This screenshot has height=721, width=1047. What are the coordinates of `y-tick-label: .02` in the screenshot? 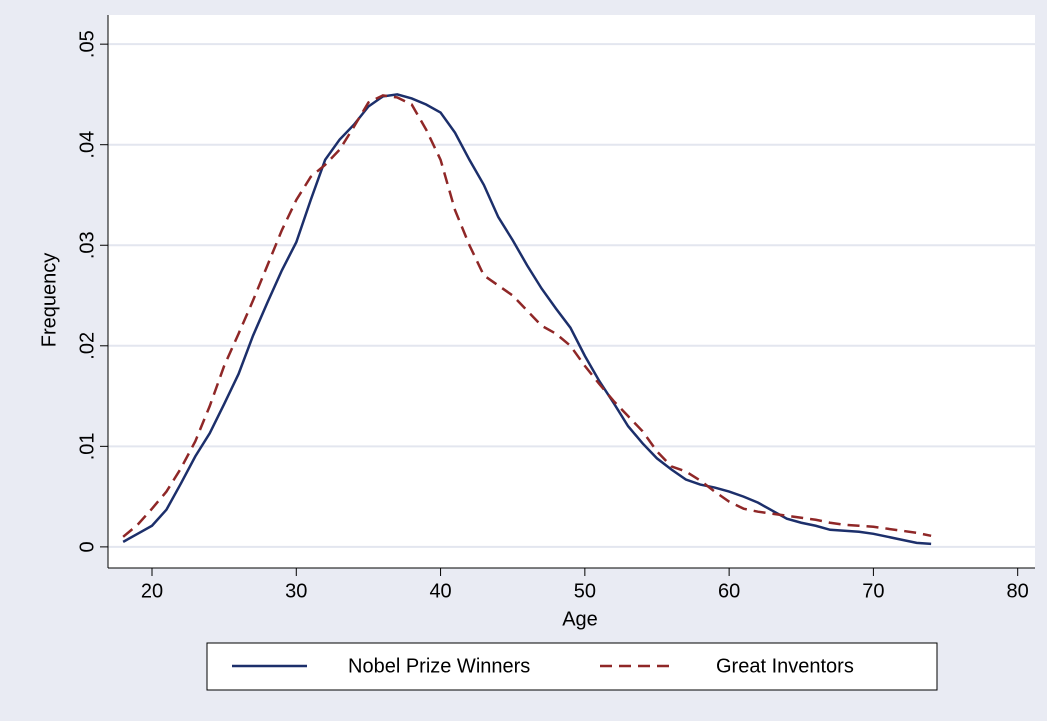 It's located at (87, 346).